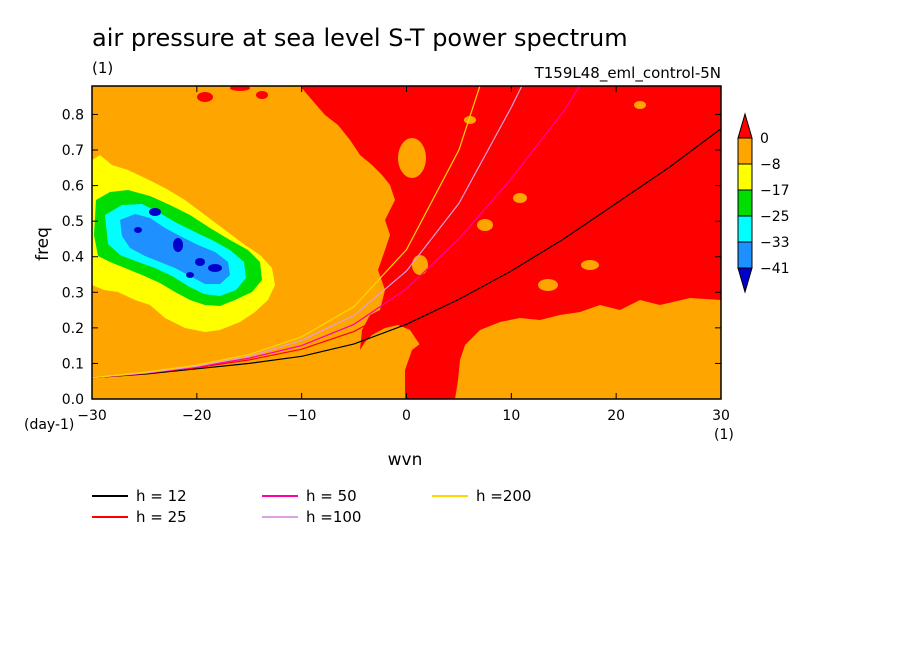  What do you see at coordinates (73, 329) in the screenshot?
I see `y-tick-label: 0.2` at bounding box center [73, 329].